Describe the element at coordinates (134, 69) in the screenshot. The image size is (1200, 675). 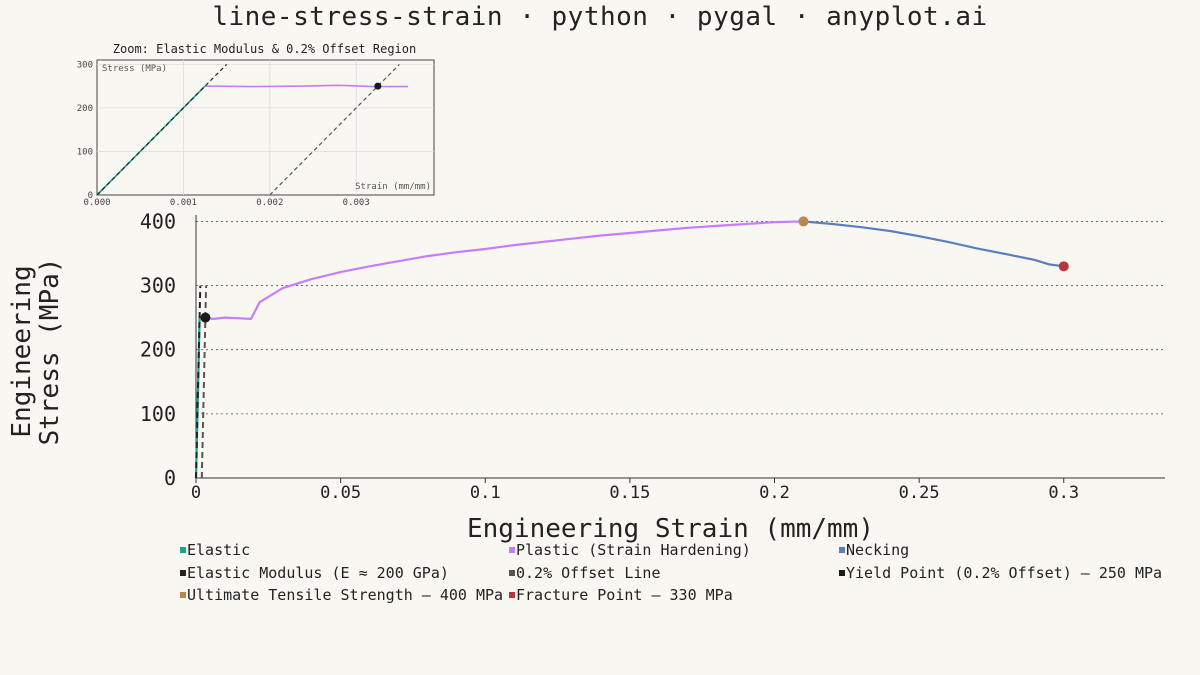
I see `inset-y-axis-label: Stress (MPa)` at that location.